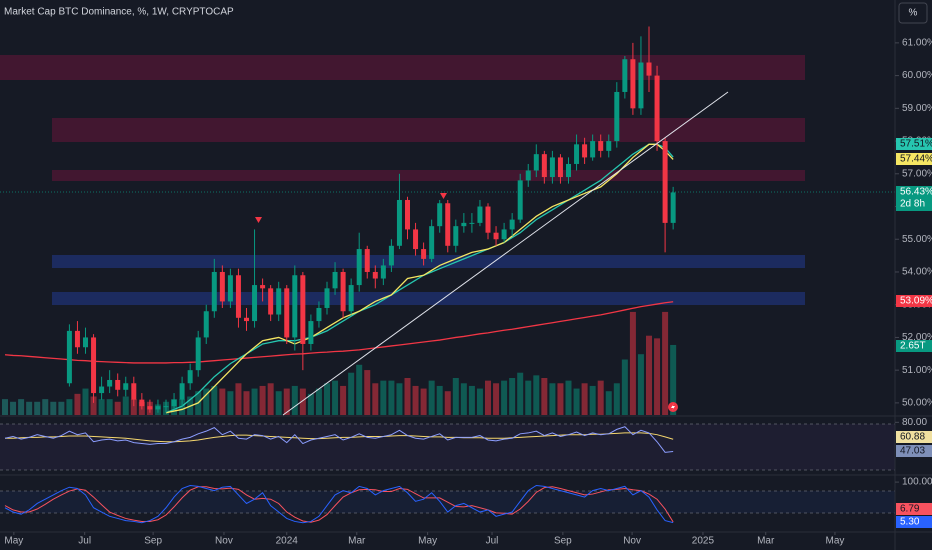  What do you see at coordinates (917, 272) in the screenshot?
I see `y-tick-label: 54.00%` at bounding box center [917, 272].